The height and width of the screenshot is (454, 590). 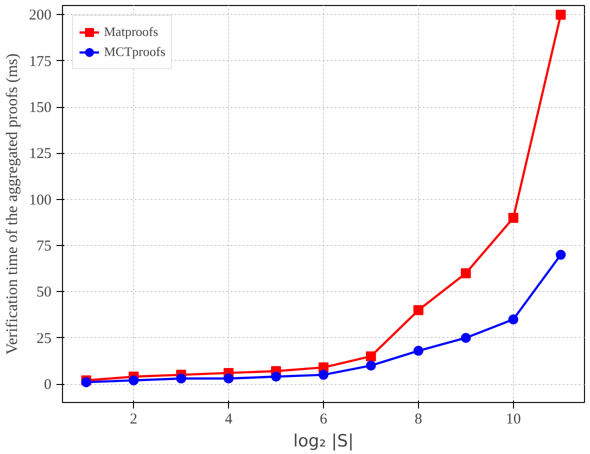 What do you see at coordinates (40, 200) in the screenshot?
I see `y-tick-label: 100` at bounding box center [40, 200].